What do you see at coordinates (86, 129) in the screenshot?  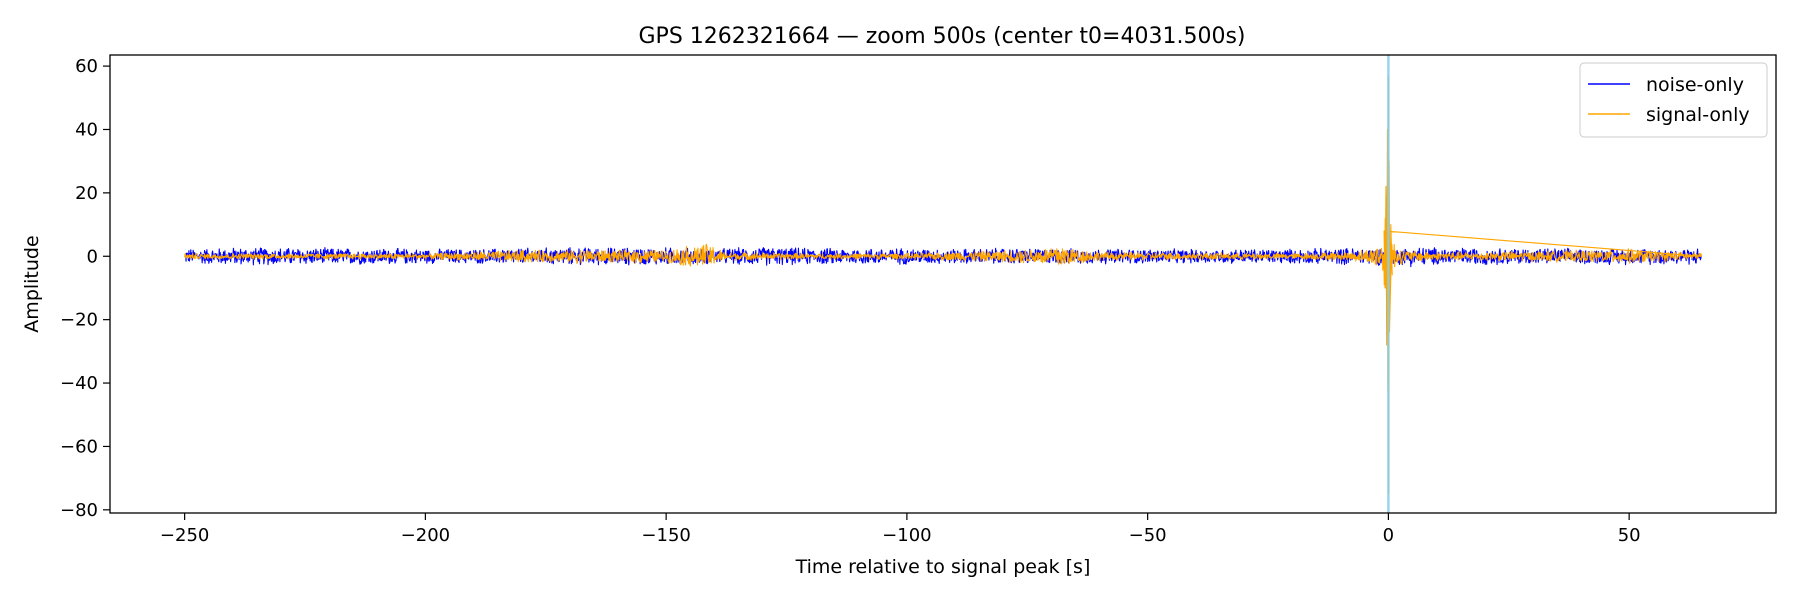 I see `y-tick-label: 40` at bounding box center [86, 129].